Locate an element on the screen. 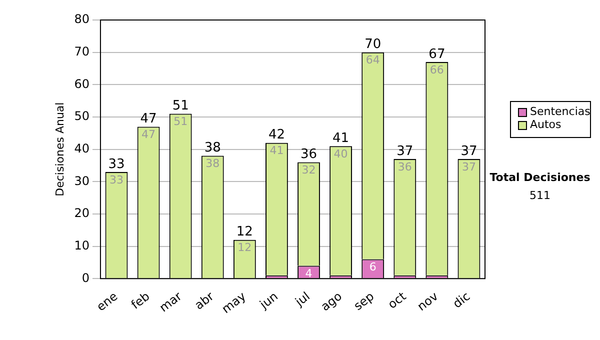 This screenshot has width=600, height=340. legend-label: Autos is located at coordinates (546, 124).